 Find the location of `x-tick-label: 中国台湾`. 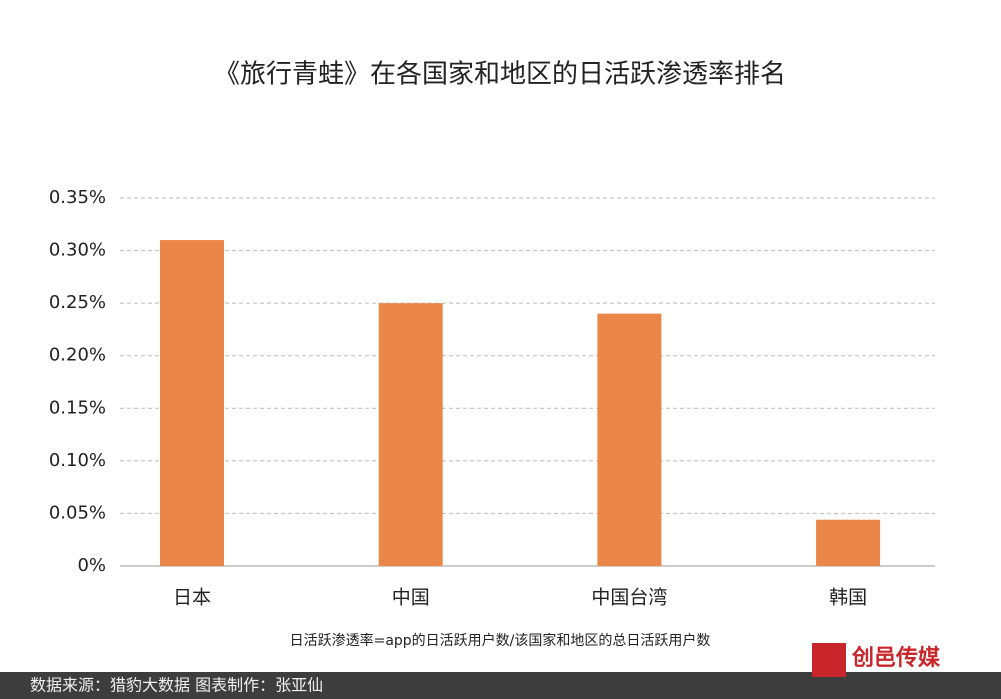

x-tick-label: 中国台湾 is located at coordinates (629, 598).